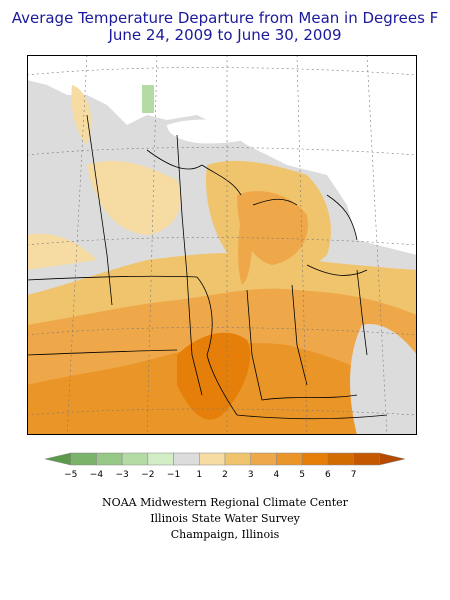 This screenshot has width=450, height=600. Describe the element at coordinates (328, 475) in the screenshot. I see `legend-tick-label: 6` at that location.